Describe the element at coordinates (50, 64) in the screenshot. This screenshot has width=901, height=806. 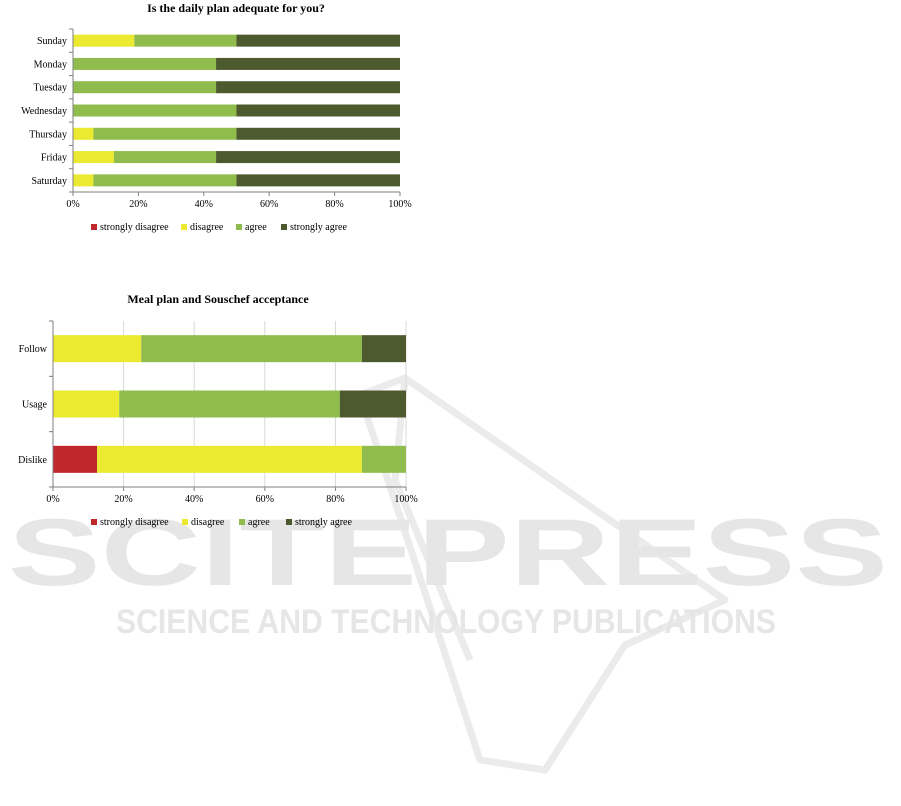
I see `category-label: Monday` at that location.